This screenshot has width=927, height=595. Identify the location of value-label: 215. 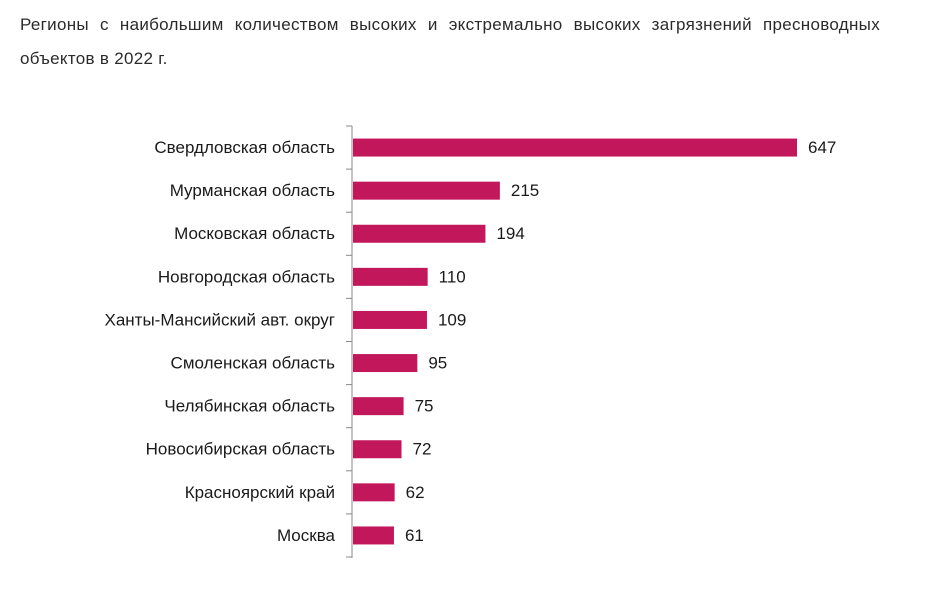
(525, 190).